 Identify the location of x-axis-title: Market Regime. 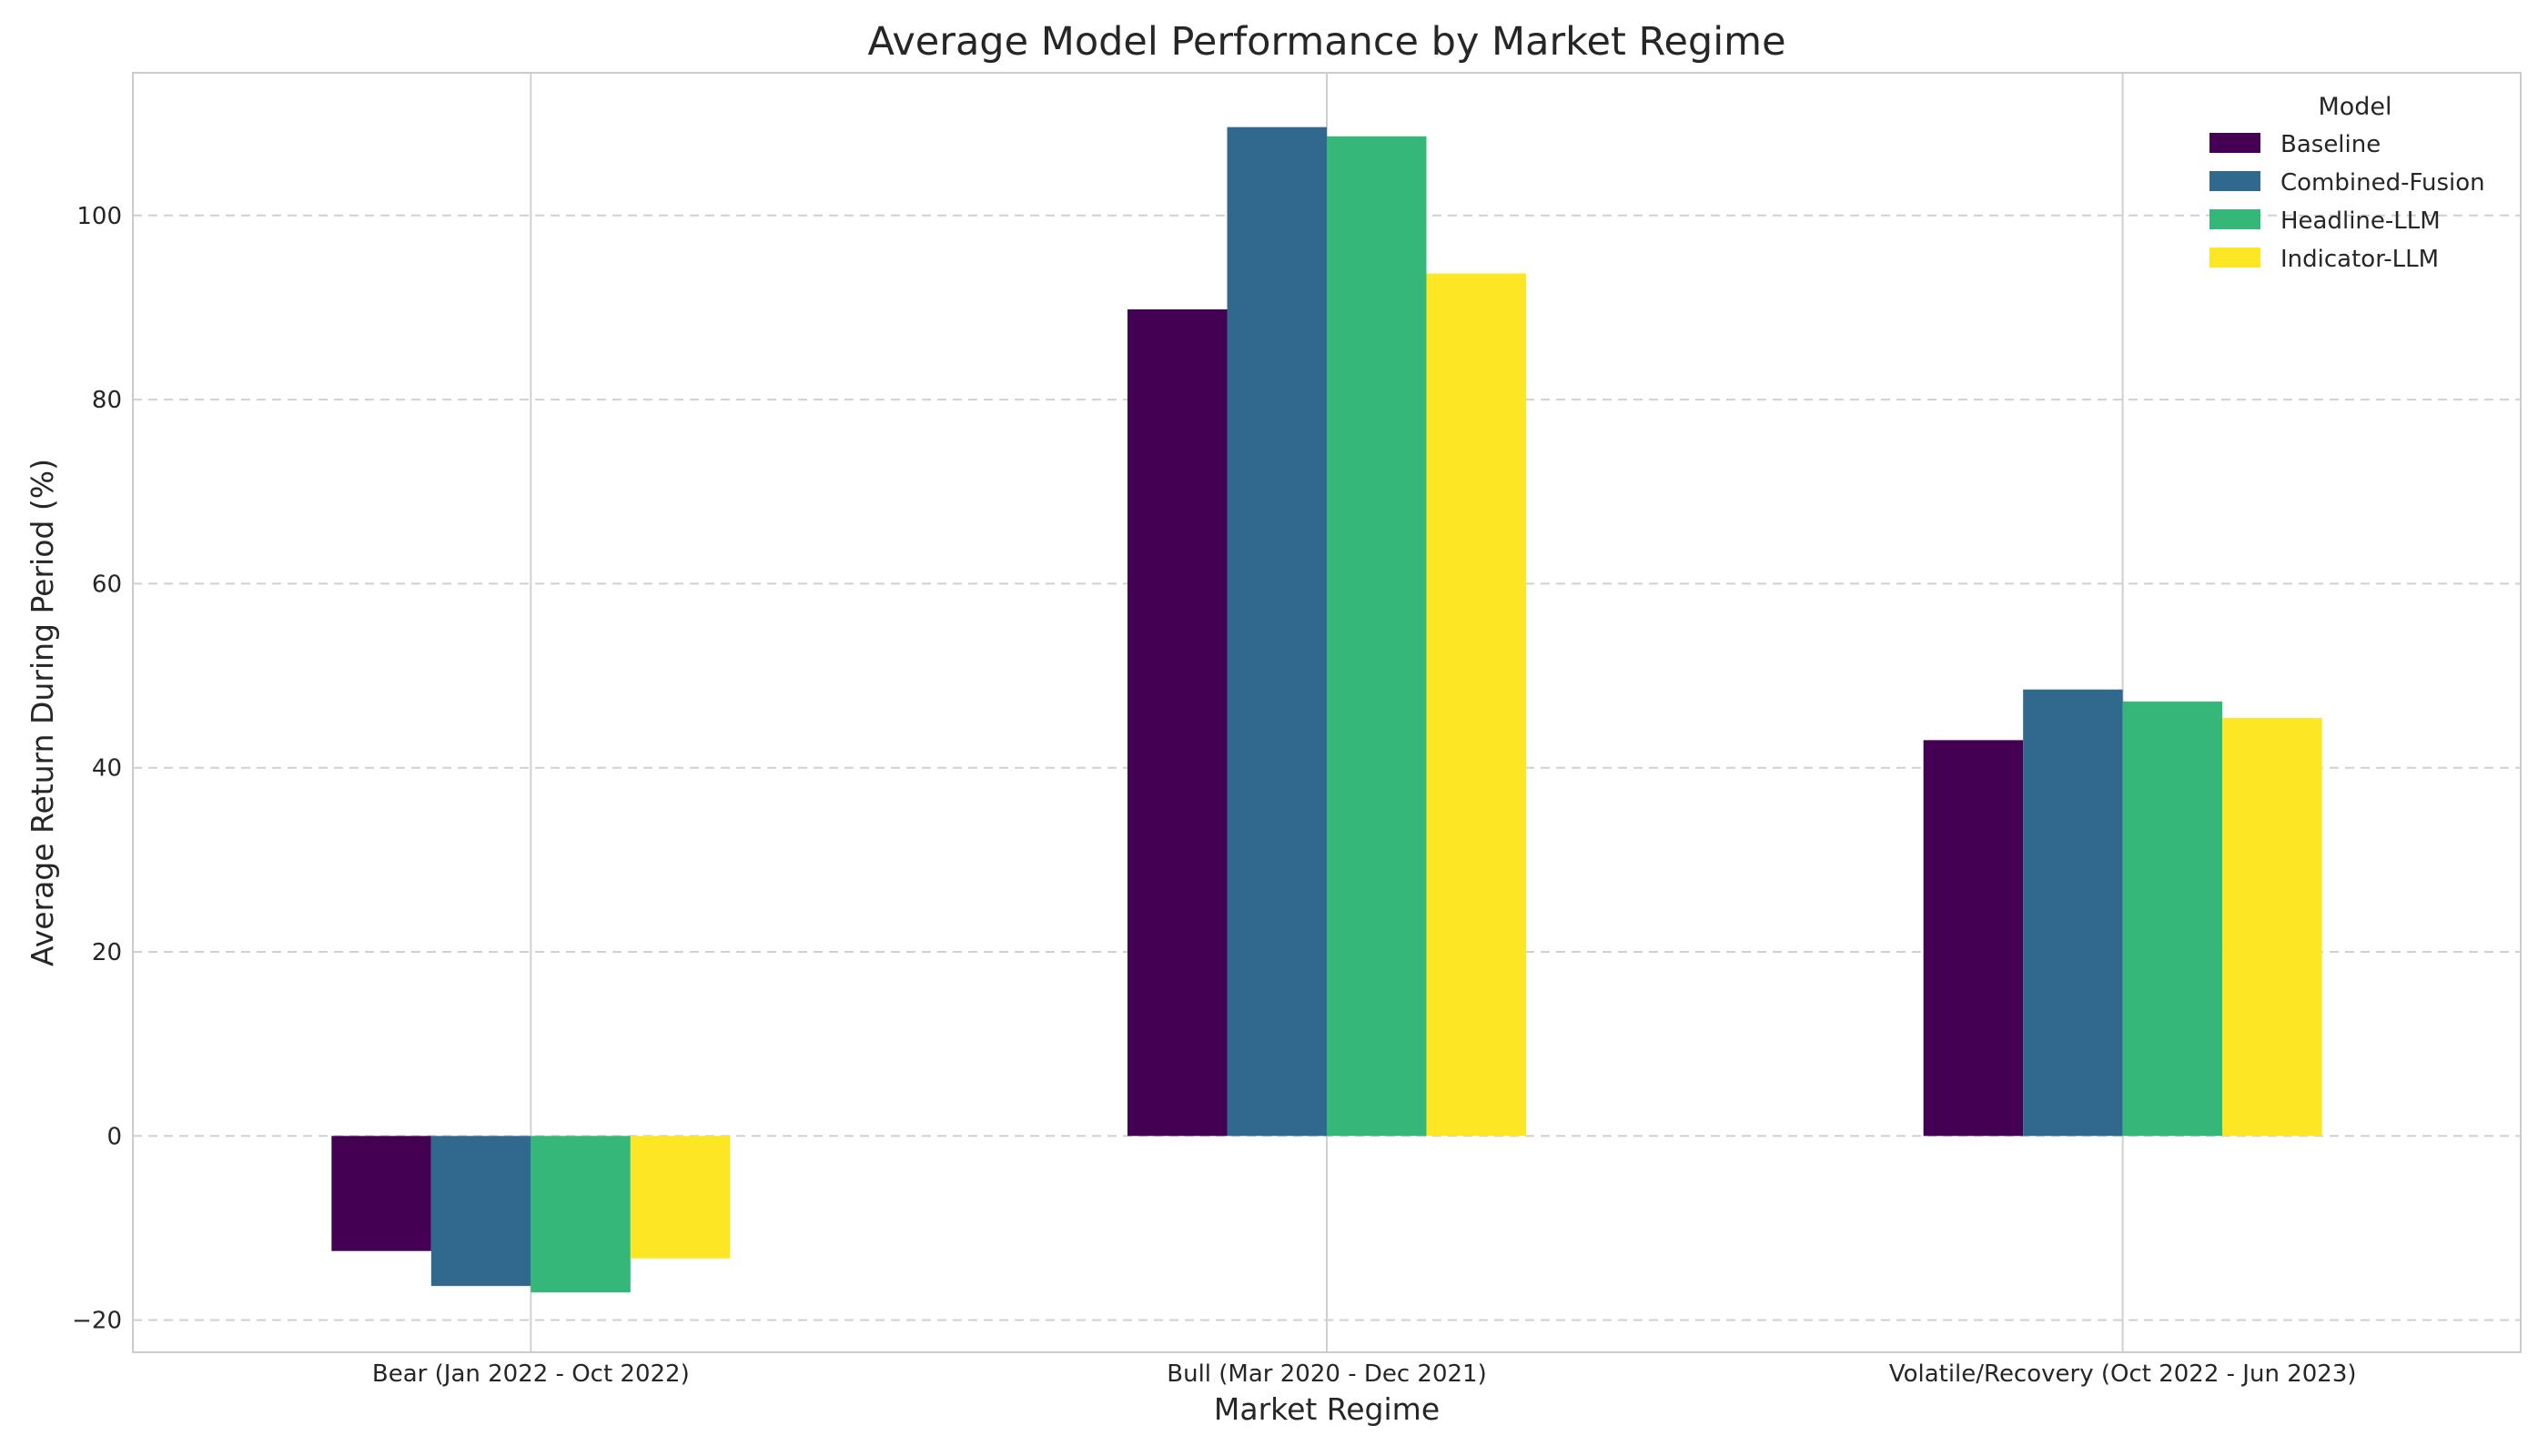
(1327, 1409).